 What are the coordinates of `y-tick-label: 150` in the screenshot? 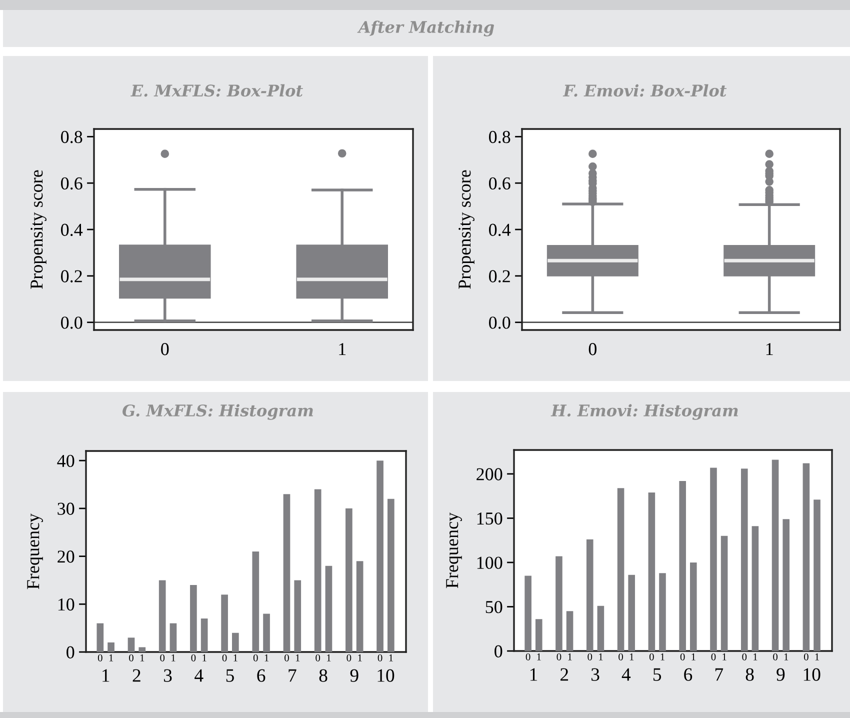 It's located at (489, 518).